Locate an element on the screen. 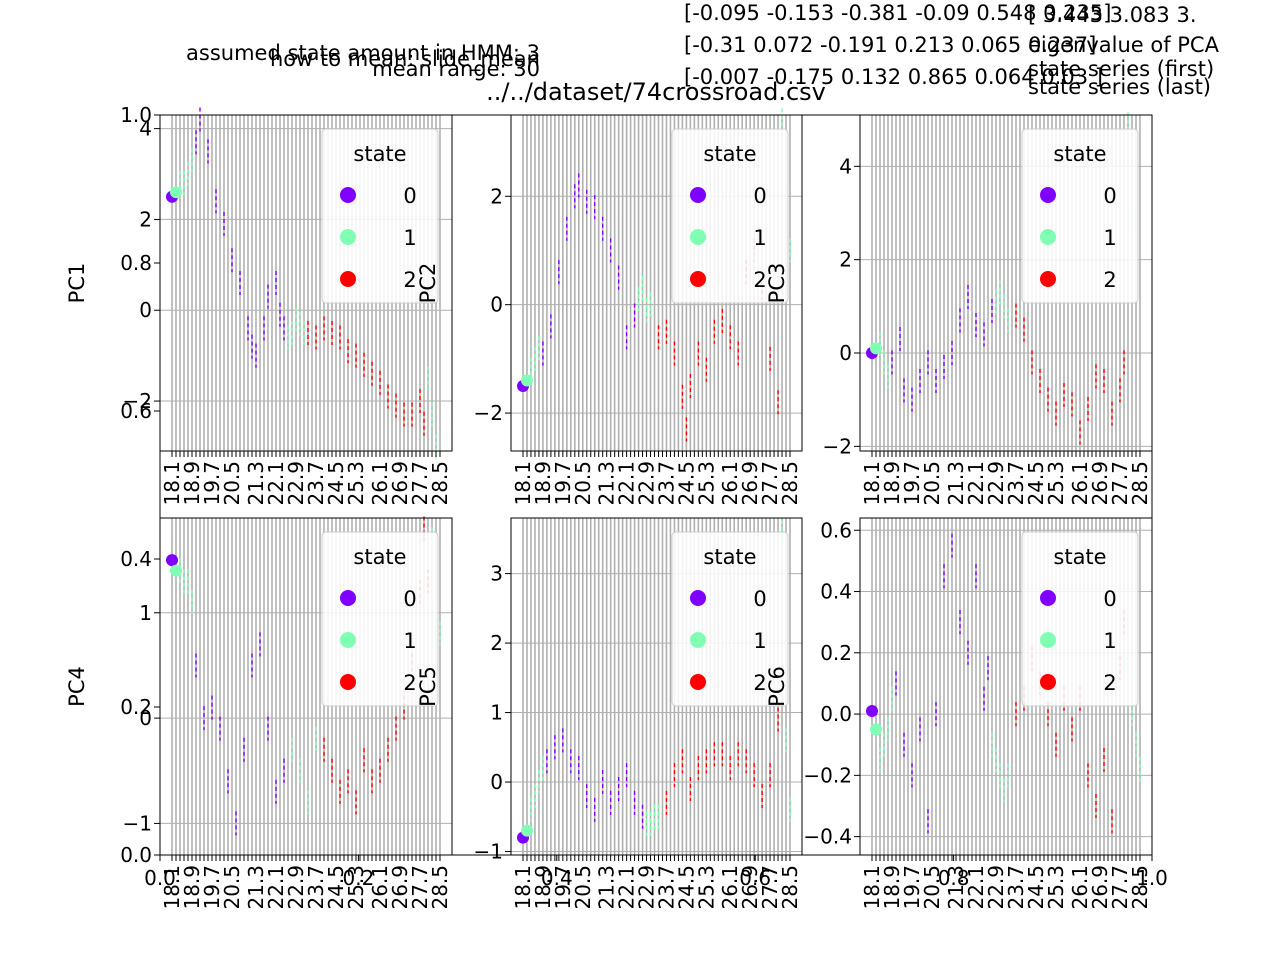 This screenshot has height=960, width=1280. y-ticks: −0.4 −0.2 0.0 0.2 0.4 0.6 is located at coordinates (831, 683).